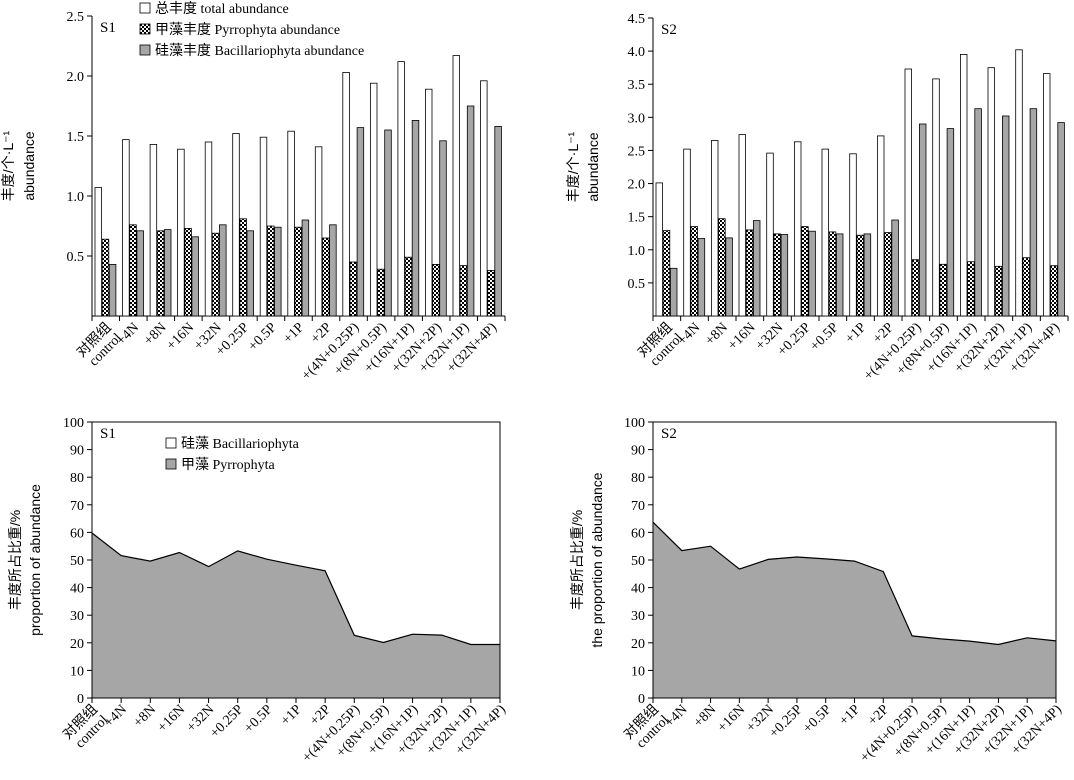 This screenshot has height=780, width=1074. What do you see at coordinates (333, 270) in the screenshot?
I see `bar-series3-cat9` at bounding box center [333, 270].